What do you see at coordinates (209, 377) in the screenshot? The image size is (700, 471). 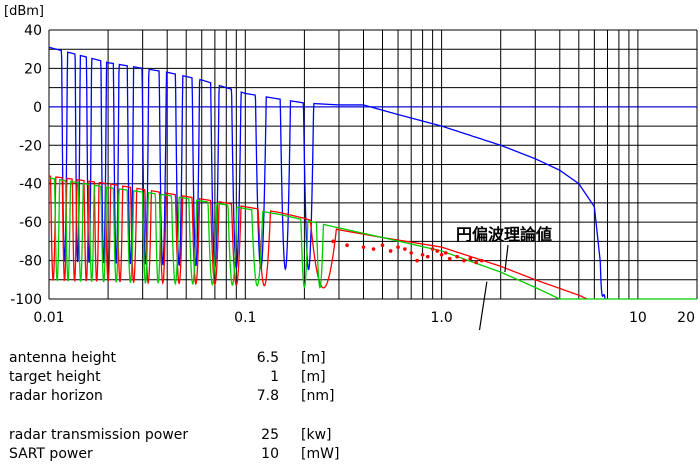 I see `param-row: target height 1 [m]` at bounding box center [209, 377].